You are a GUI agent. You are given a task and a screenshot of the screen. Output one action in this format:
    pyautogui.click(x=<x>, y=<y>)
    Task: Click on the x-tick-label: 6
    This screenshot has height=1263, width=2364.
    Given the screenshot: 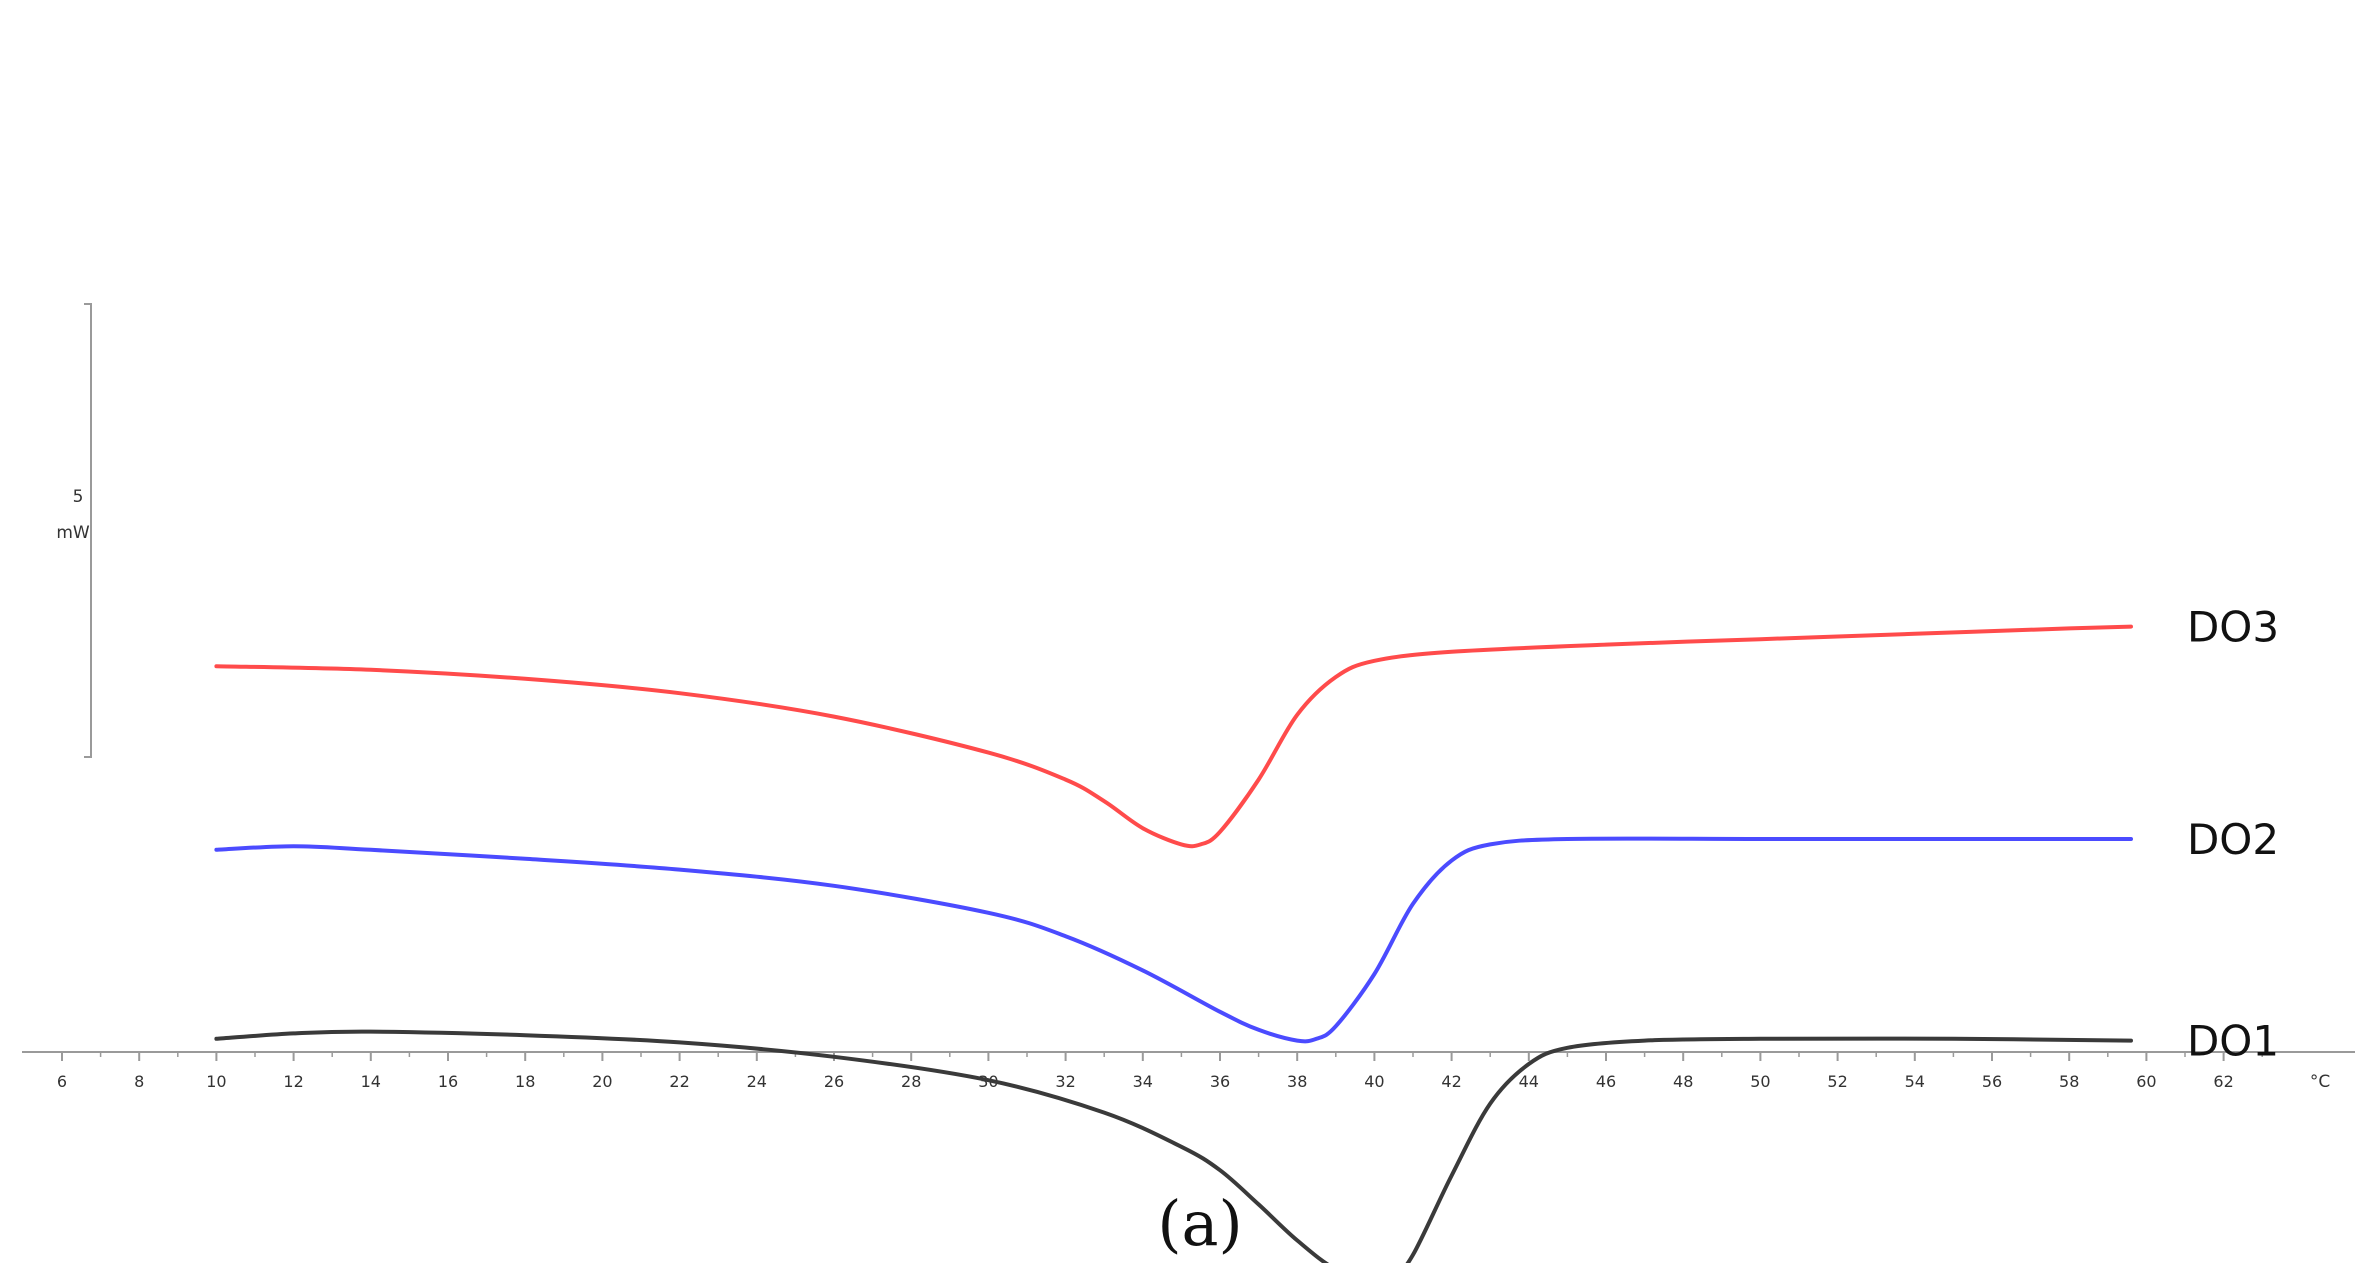 What is the action you would take?
    pyautogui.click(x=62, y=1081)
    